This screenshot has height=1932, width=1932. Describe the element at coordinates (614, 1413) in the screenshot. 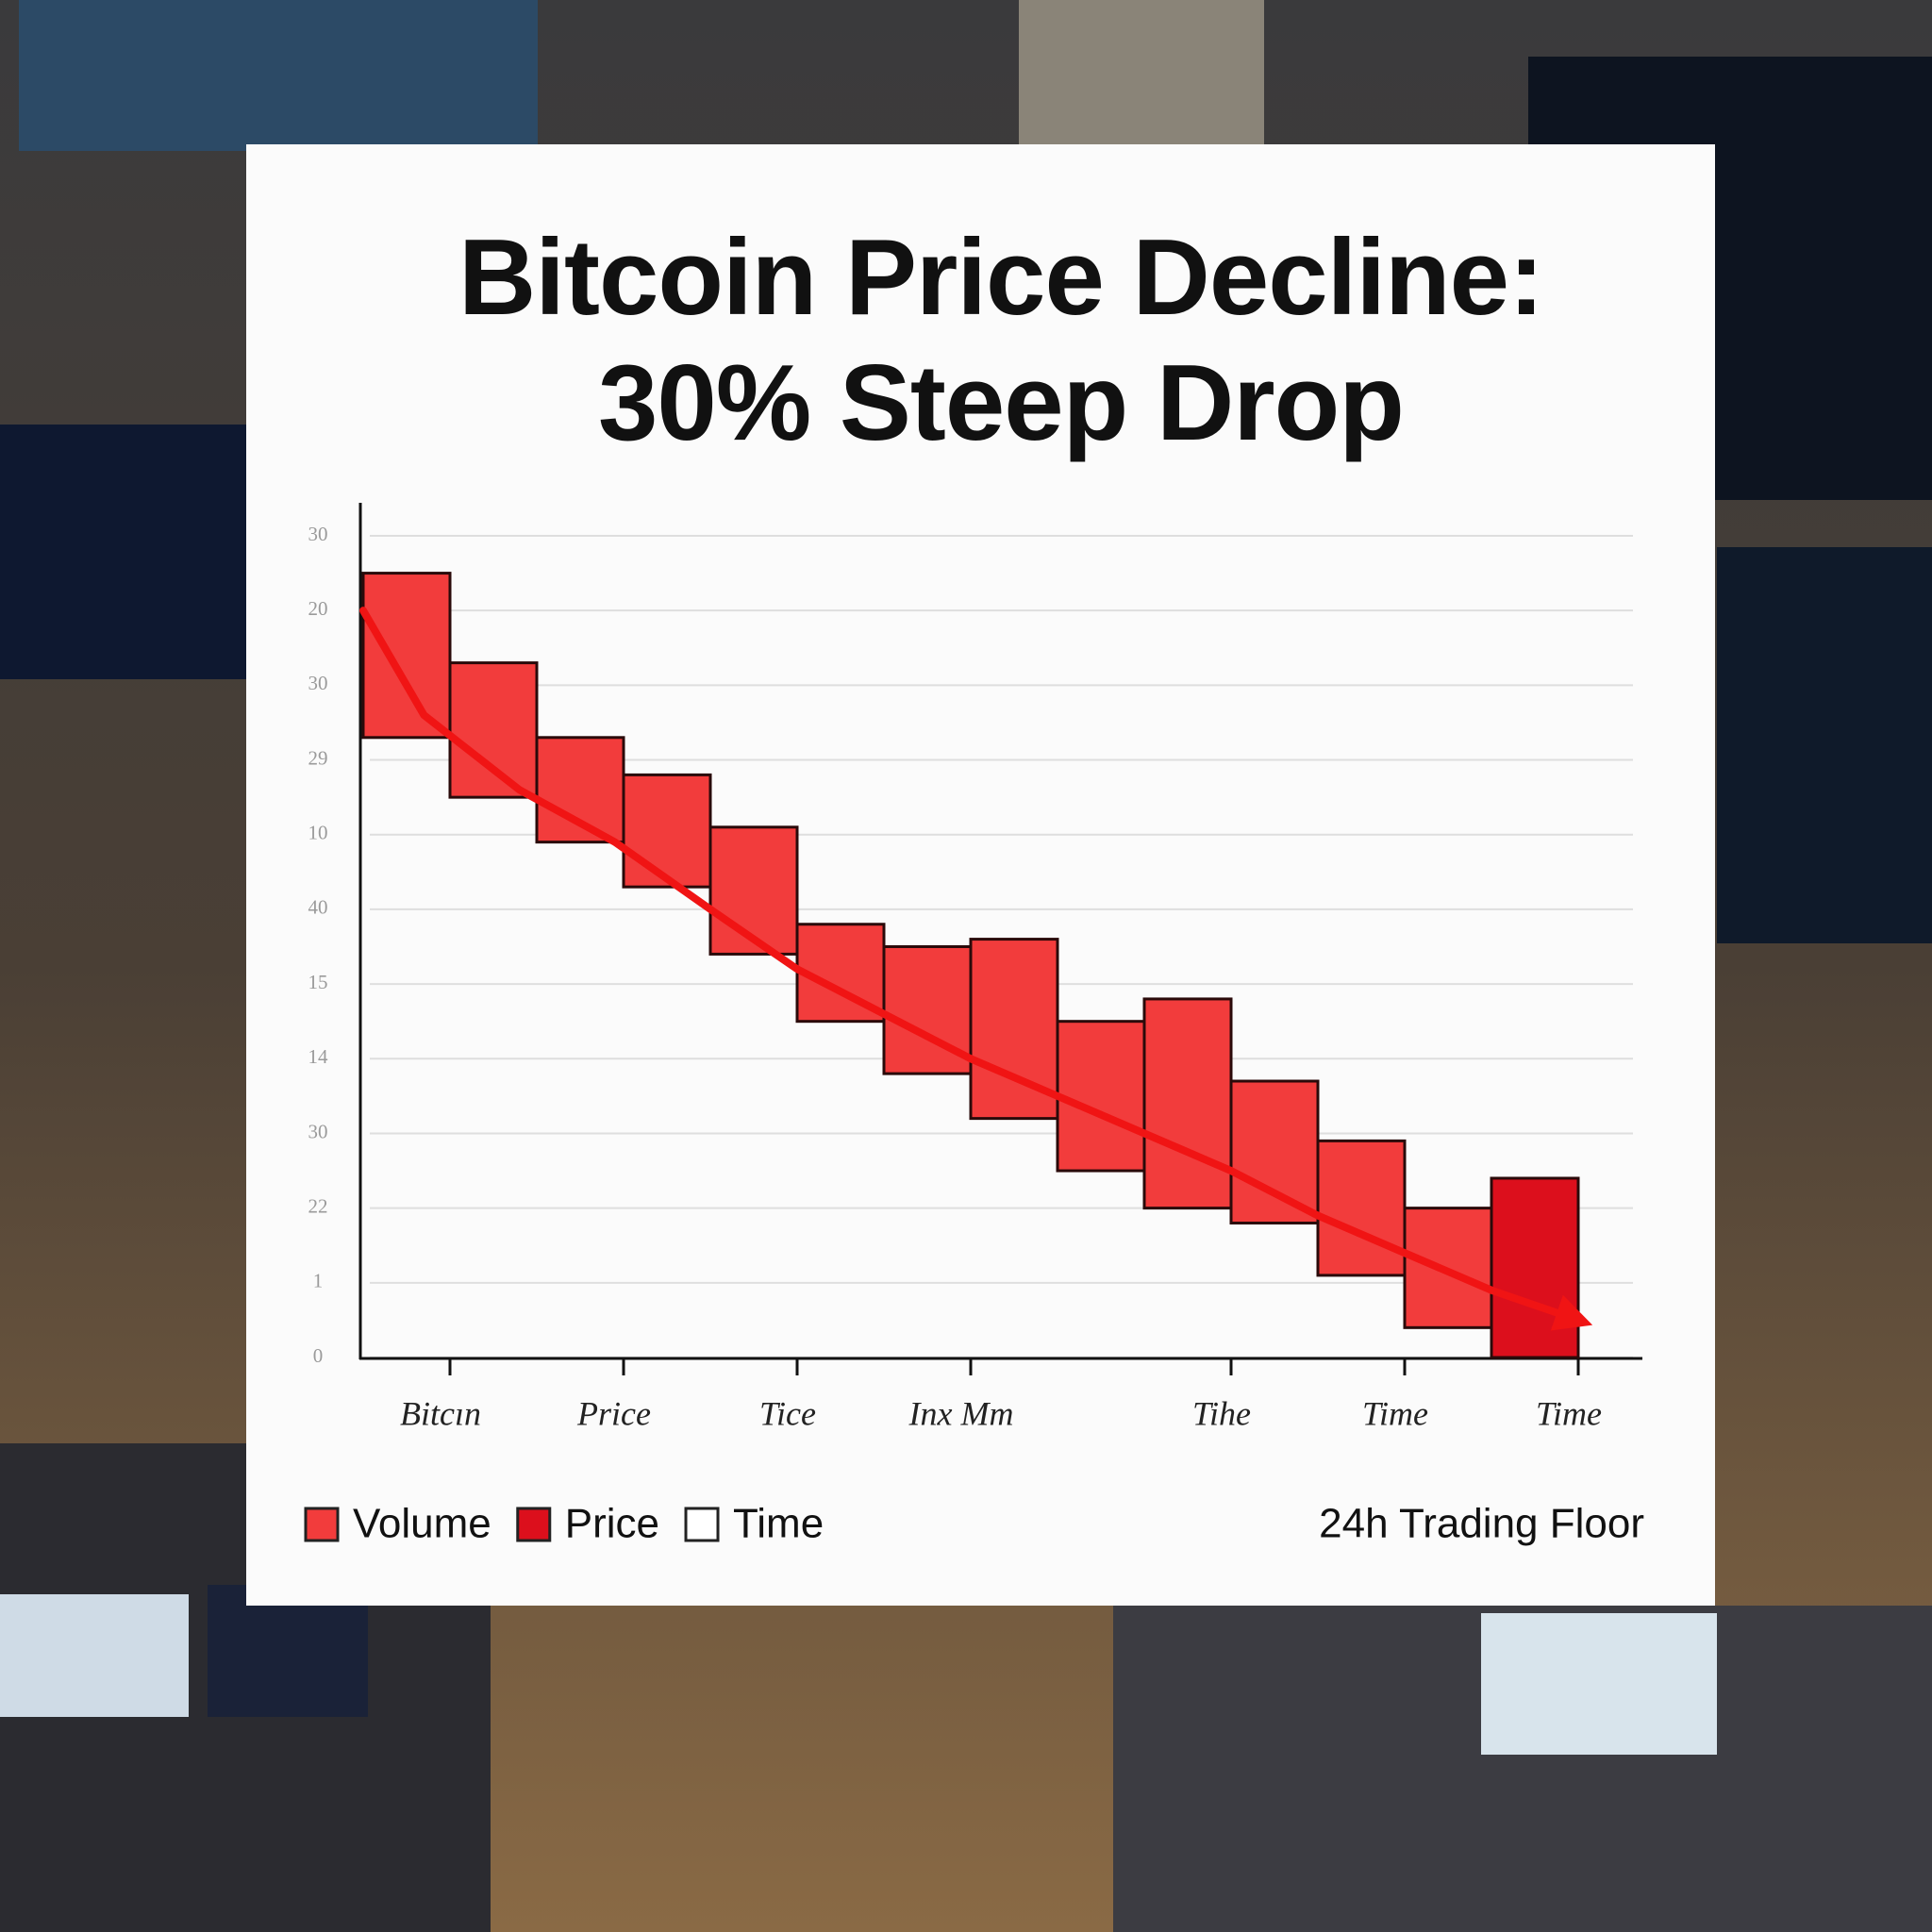

I see `x-tick-label: Price` at that location.